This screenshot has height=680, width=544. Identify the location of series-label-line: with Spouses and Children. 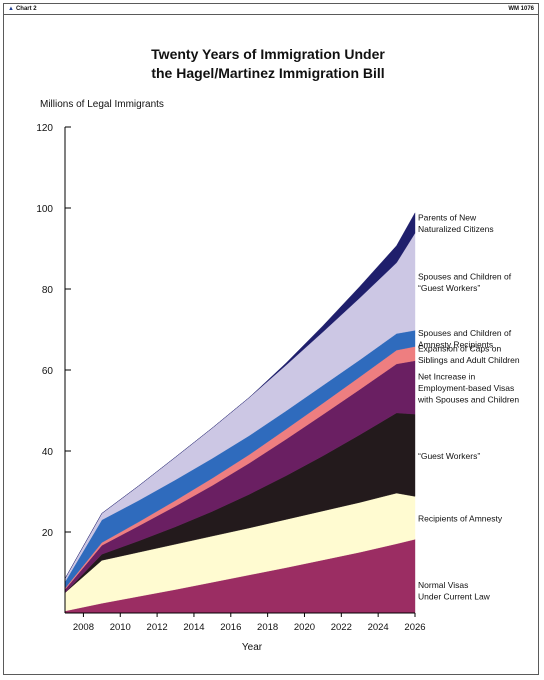
(468, 399).